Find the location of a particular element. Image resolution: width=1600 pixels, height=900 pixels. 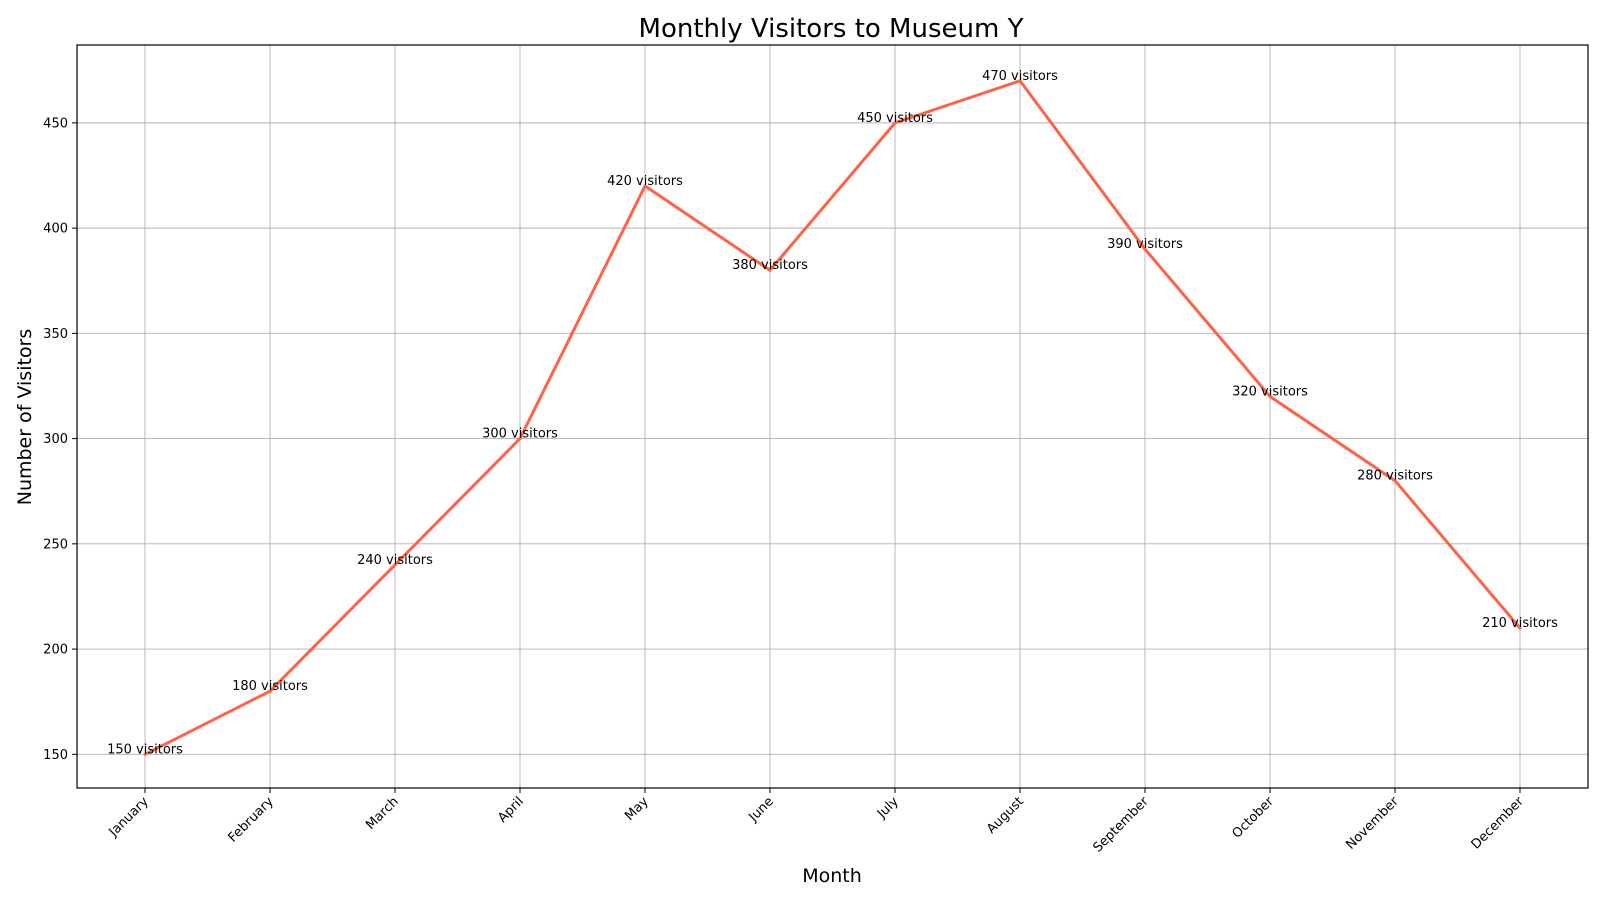

y-tick-label: 350 is located at coordinates (55, 334).